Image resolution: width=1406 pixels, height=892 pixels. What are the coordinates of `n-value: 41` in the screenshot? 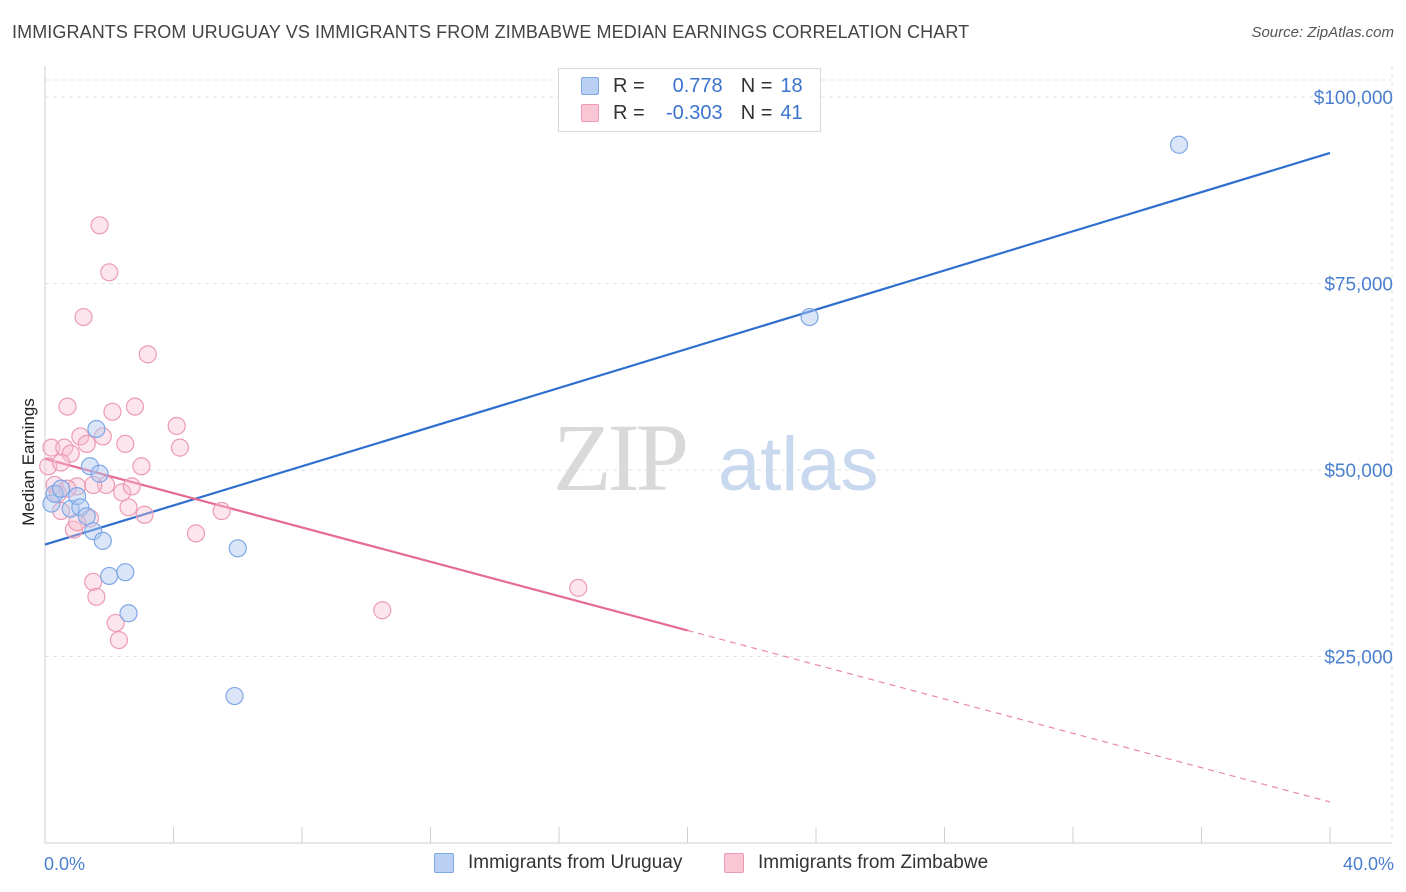 It's located at (791, 112).